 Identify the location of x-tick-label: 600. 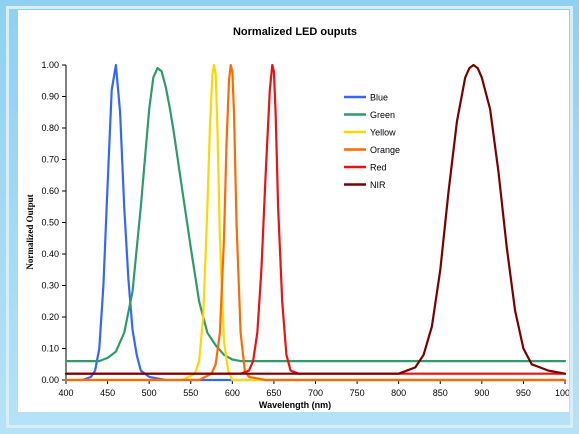
(232, 393).